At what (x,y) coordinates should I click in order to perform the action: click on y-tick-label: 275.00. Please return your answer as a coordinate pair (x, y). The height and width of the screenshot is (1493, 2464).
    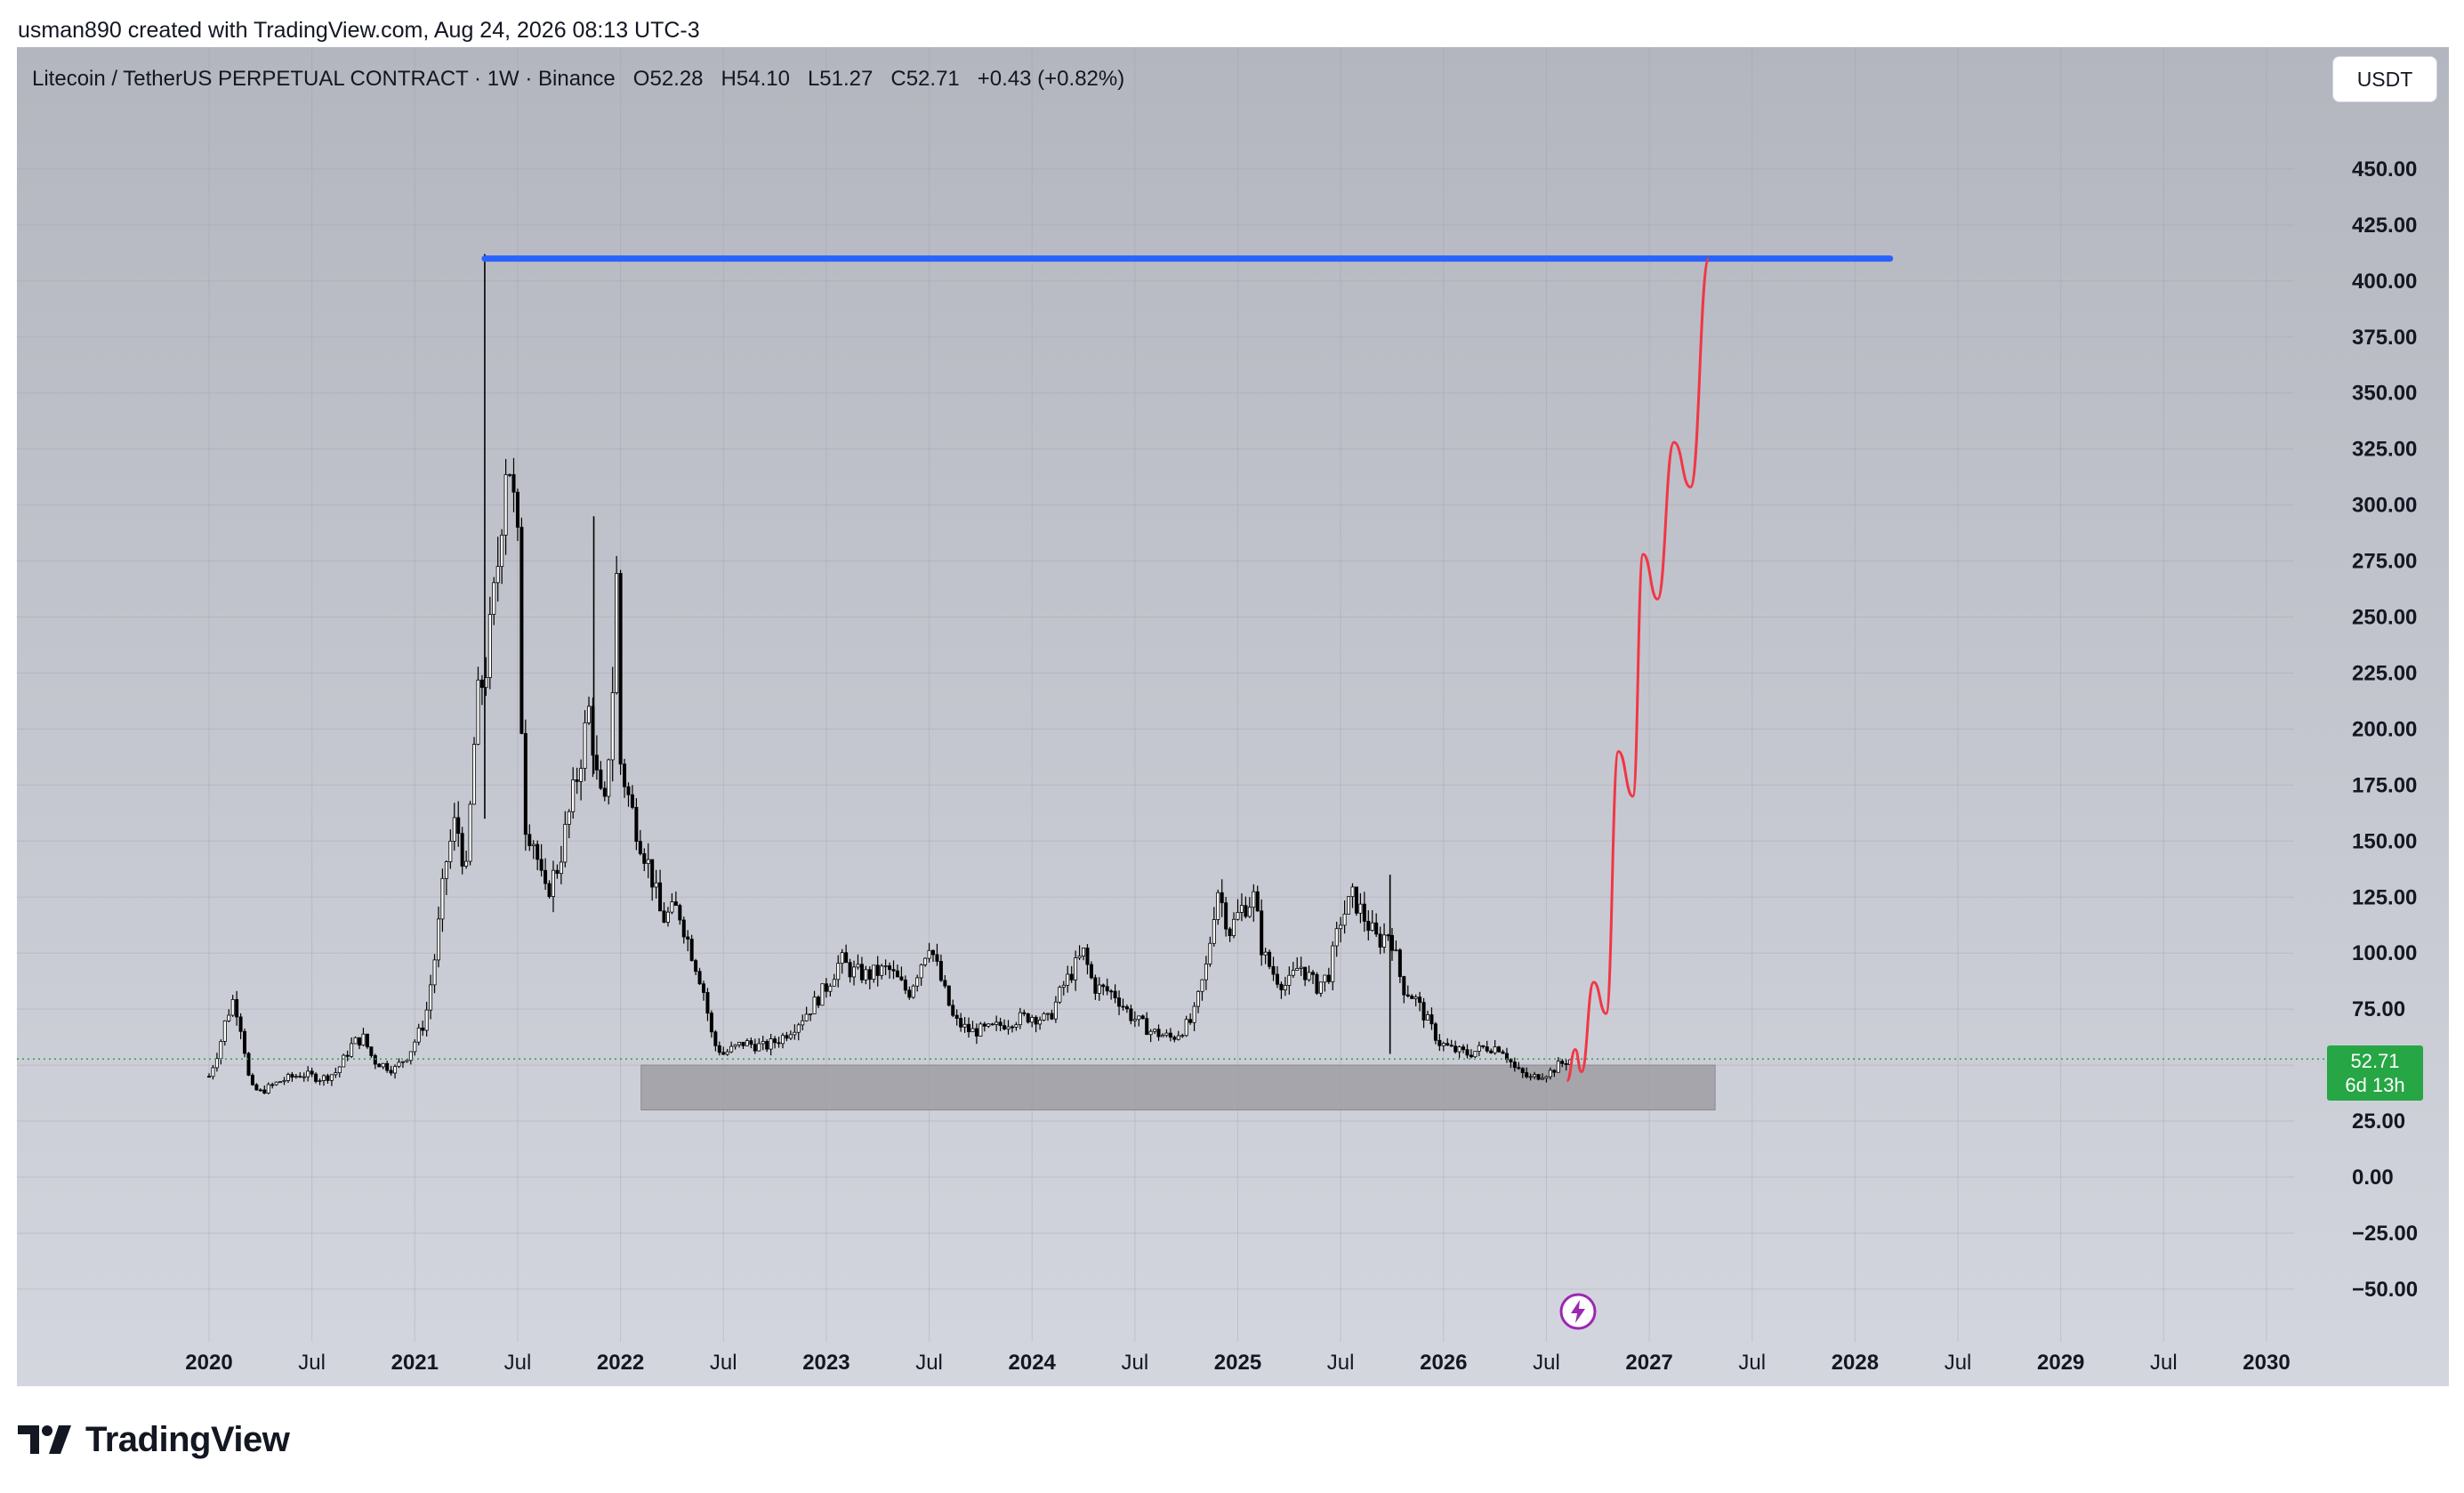
    Looking at the image, I should click on (2385, 562).